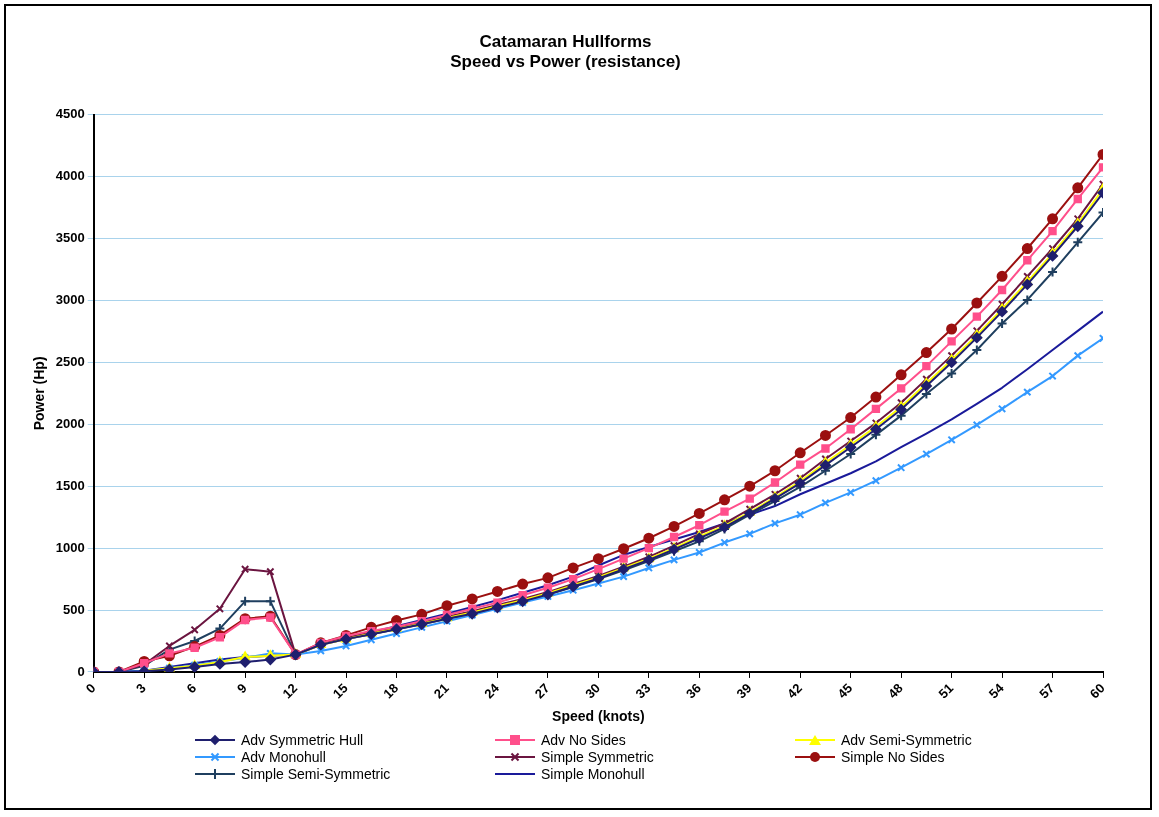 This screenshot has width=1159, height=817. What do you see at coordinates (70, 176) in the screenshot?
I see `y-tick-label: 4000` at bounding box center [70, 176].